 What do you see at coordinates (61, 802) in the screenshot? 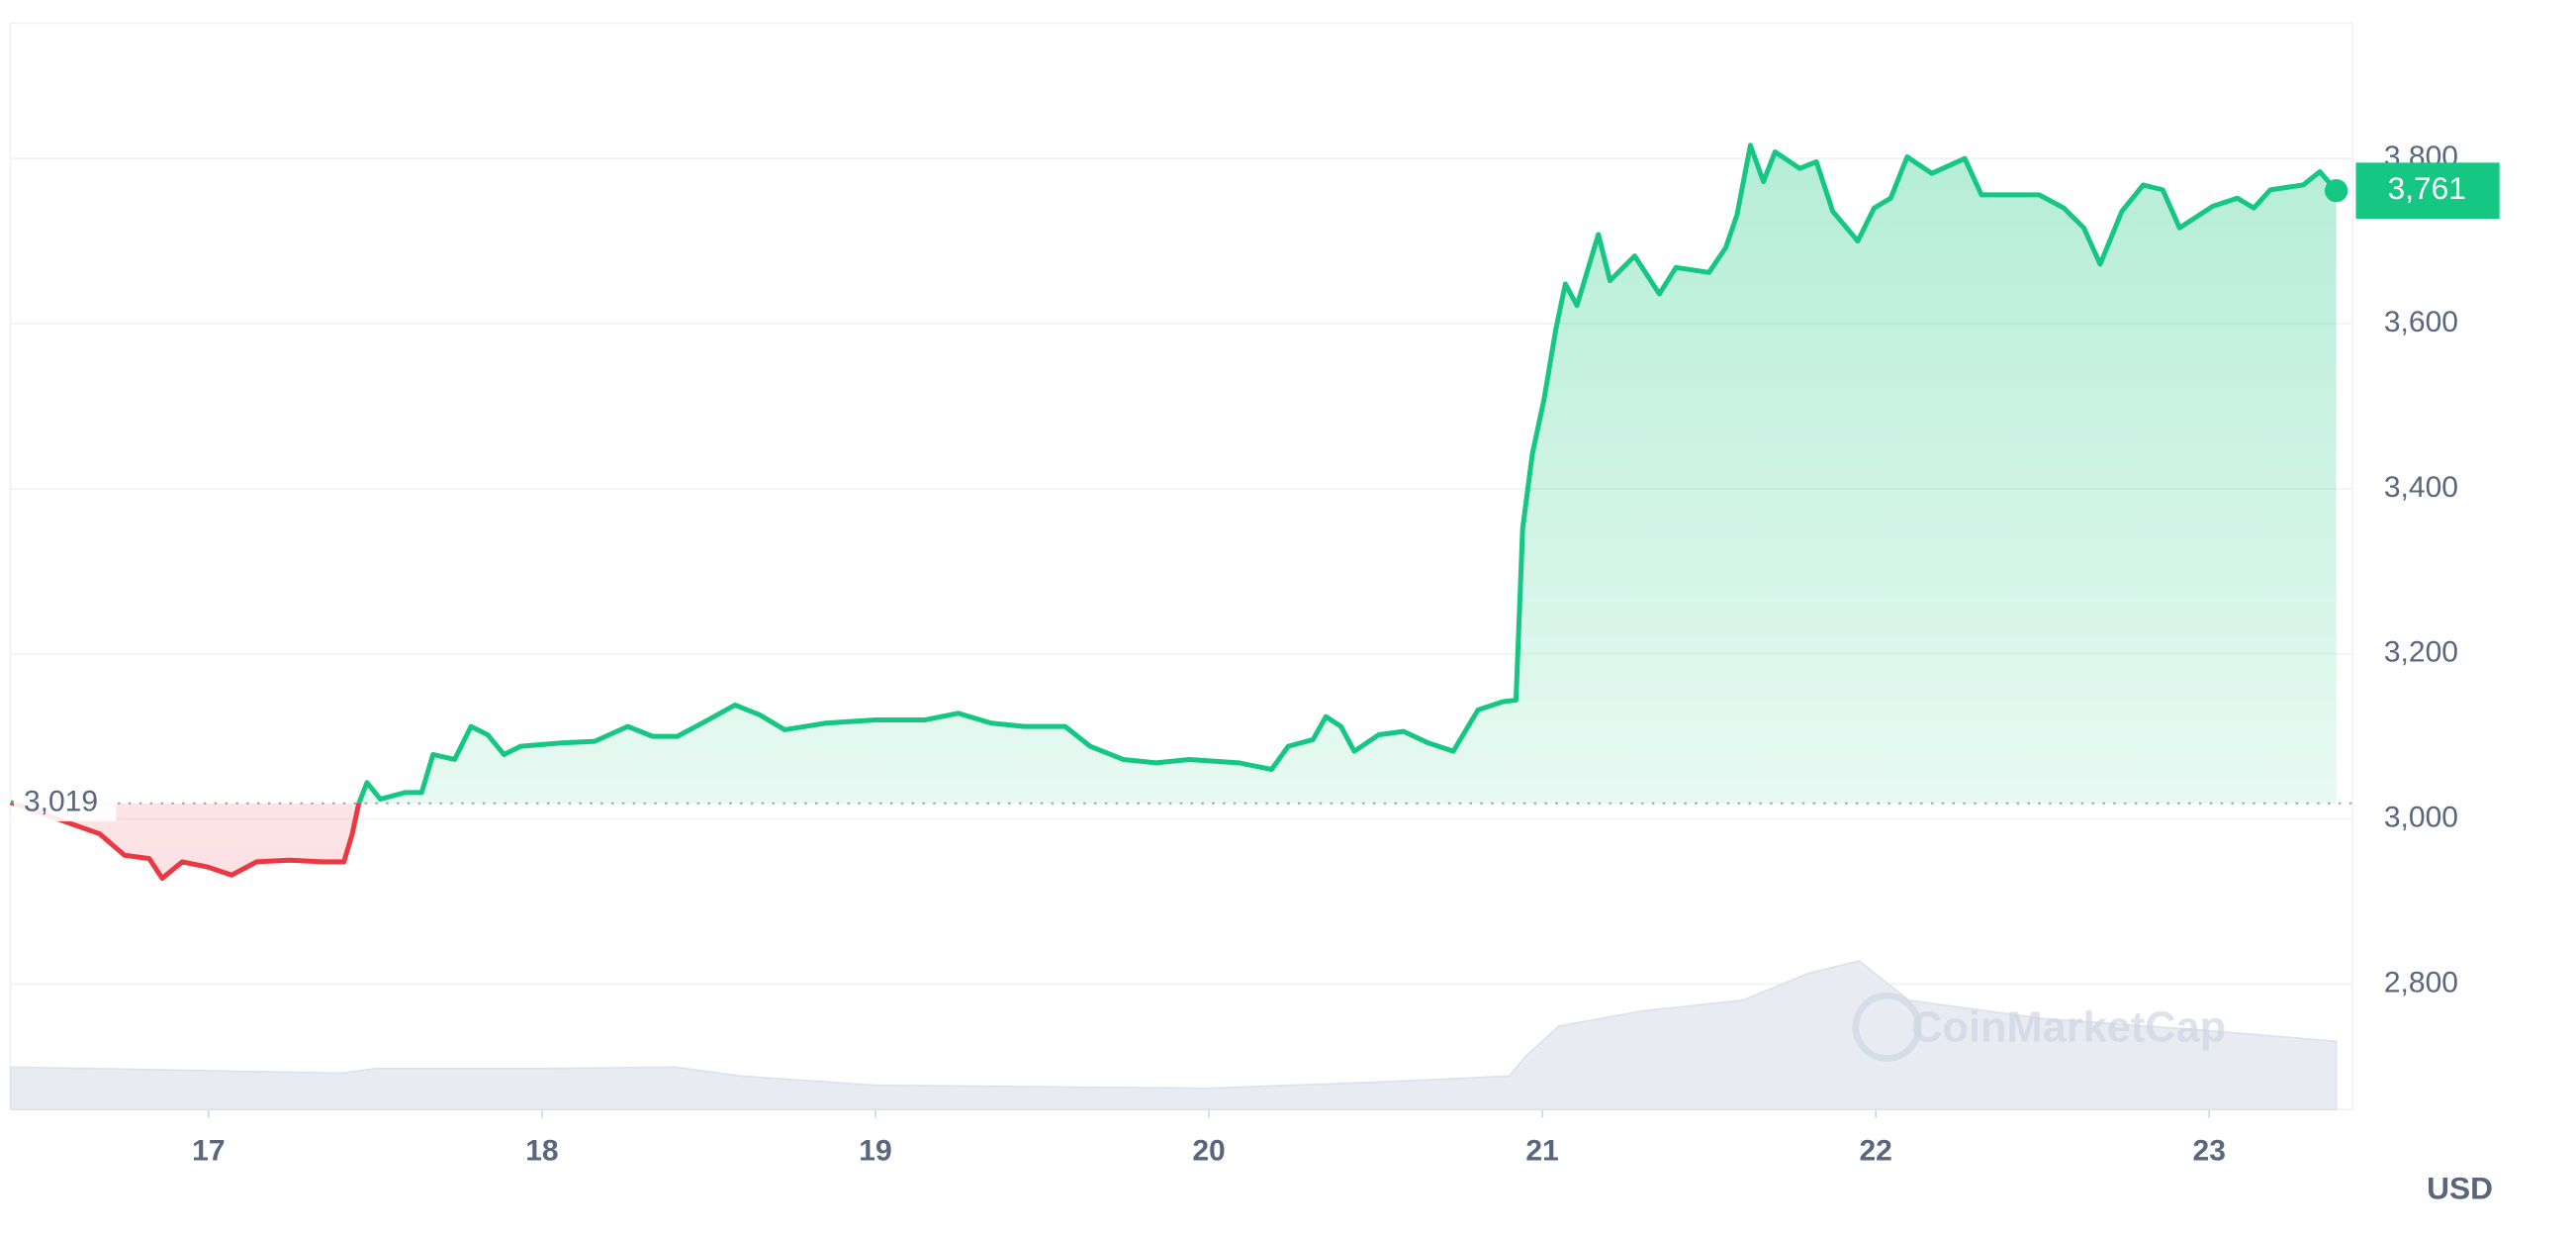
I see `baseline-label: 3,019` at bounding box center [61, 802].